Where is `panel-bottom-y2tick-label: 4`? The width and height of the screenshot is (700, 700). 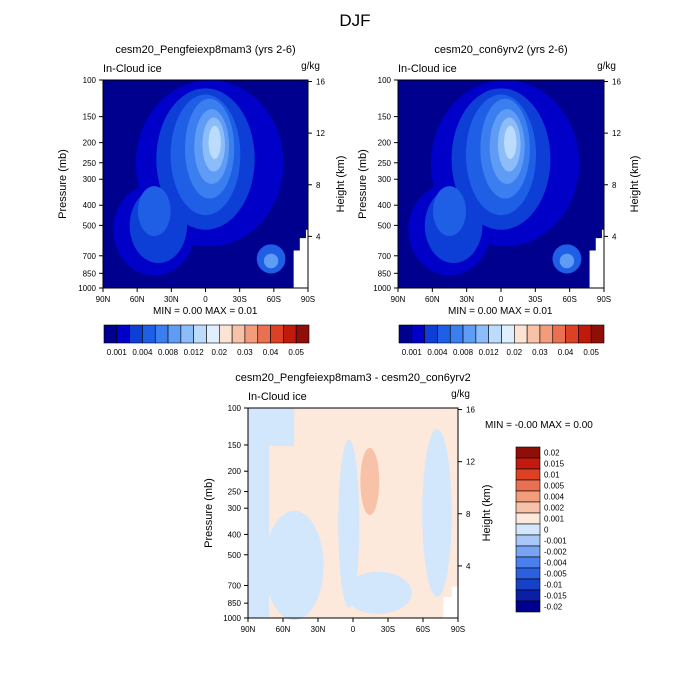 panel-bottom-y2tick-label: 4 is located at coordinates (468, 566).